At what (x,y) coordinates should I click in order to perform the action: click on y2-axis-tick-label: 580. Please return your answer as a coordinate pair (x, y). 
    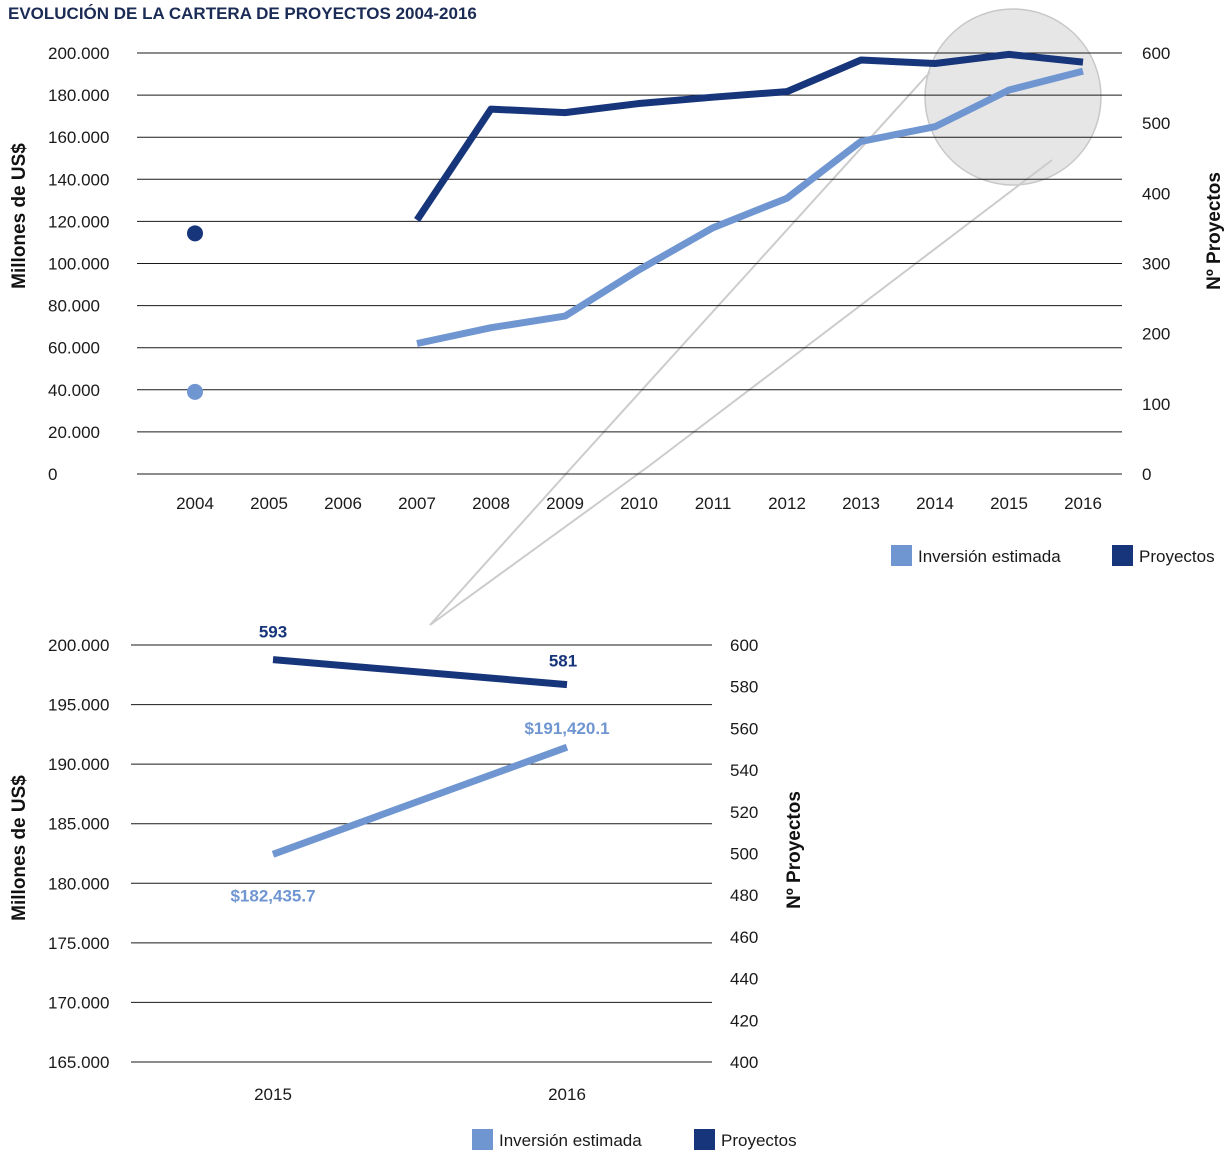
    Looking at the image, I should click on (744, 687).